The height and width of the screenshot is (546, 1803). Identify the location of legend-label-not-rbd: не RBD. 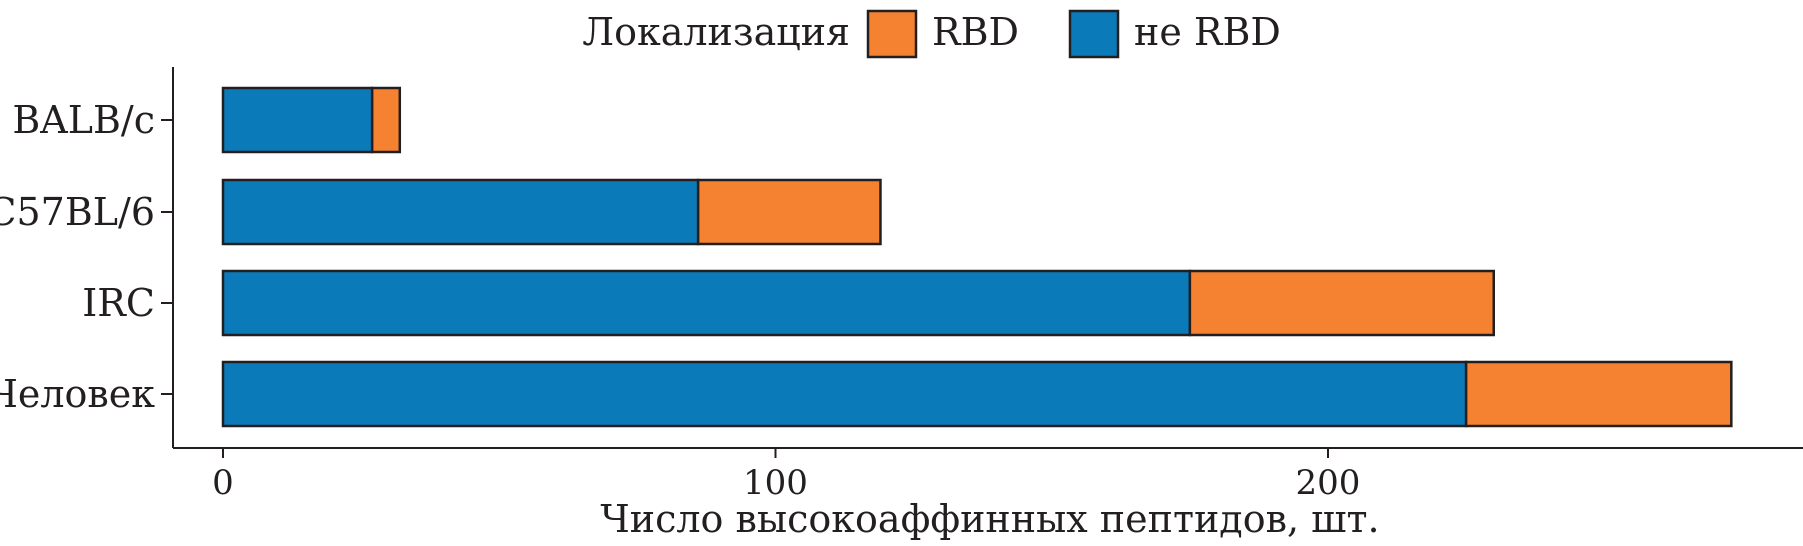
(1207, 32).